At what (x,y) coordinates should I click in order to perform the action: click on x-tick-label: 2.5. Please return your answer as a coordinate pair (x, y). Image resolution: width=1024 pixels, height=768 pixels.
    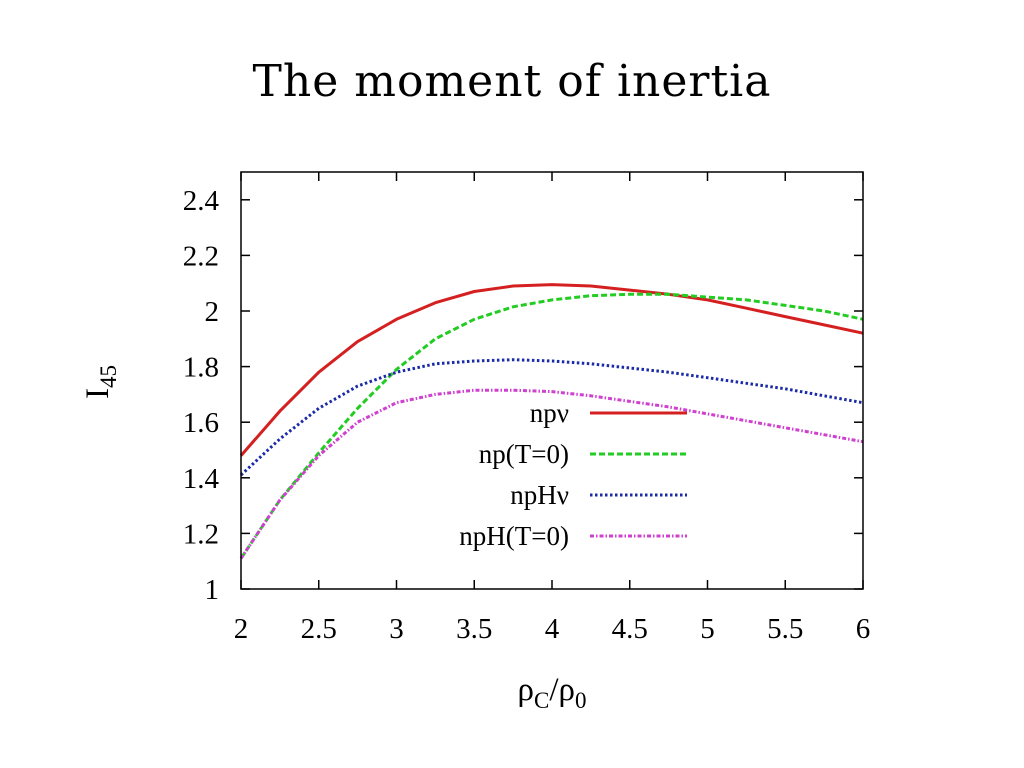
    Looking at the image, I should click on (319, 629).